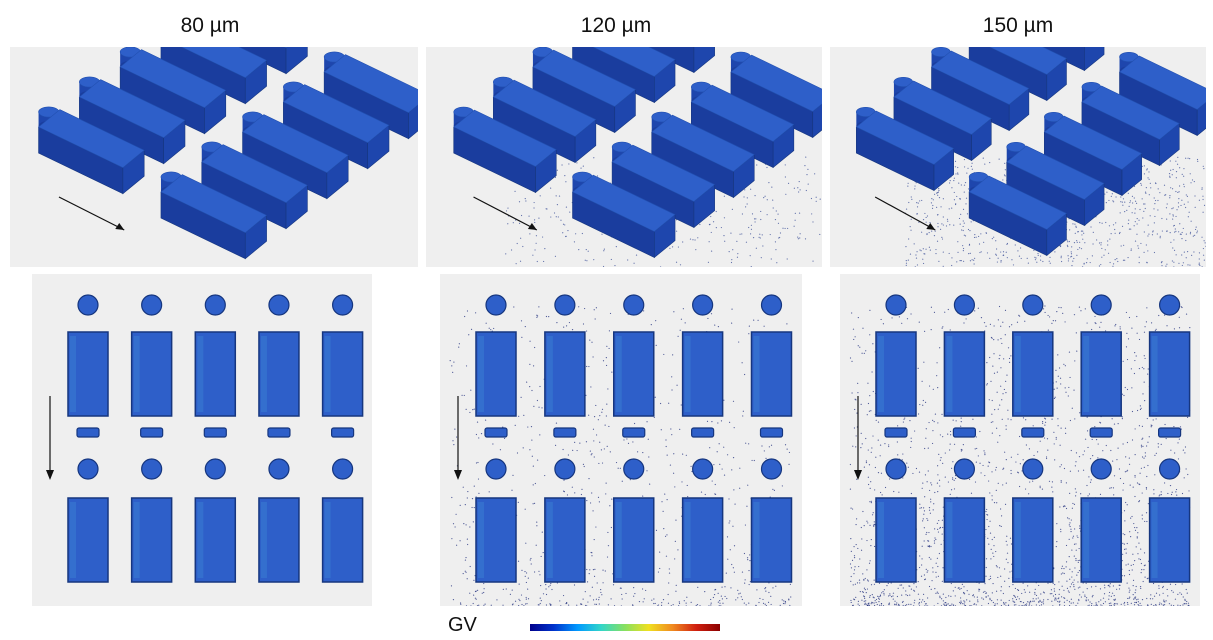 The height and width of the screenshot is (640, 1213). Describe the element at coordinates (616, 25) in the screenshot. I see `column-title-120: 120 µm` at that location.